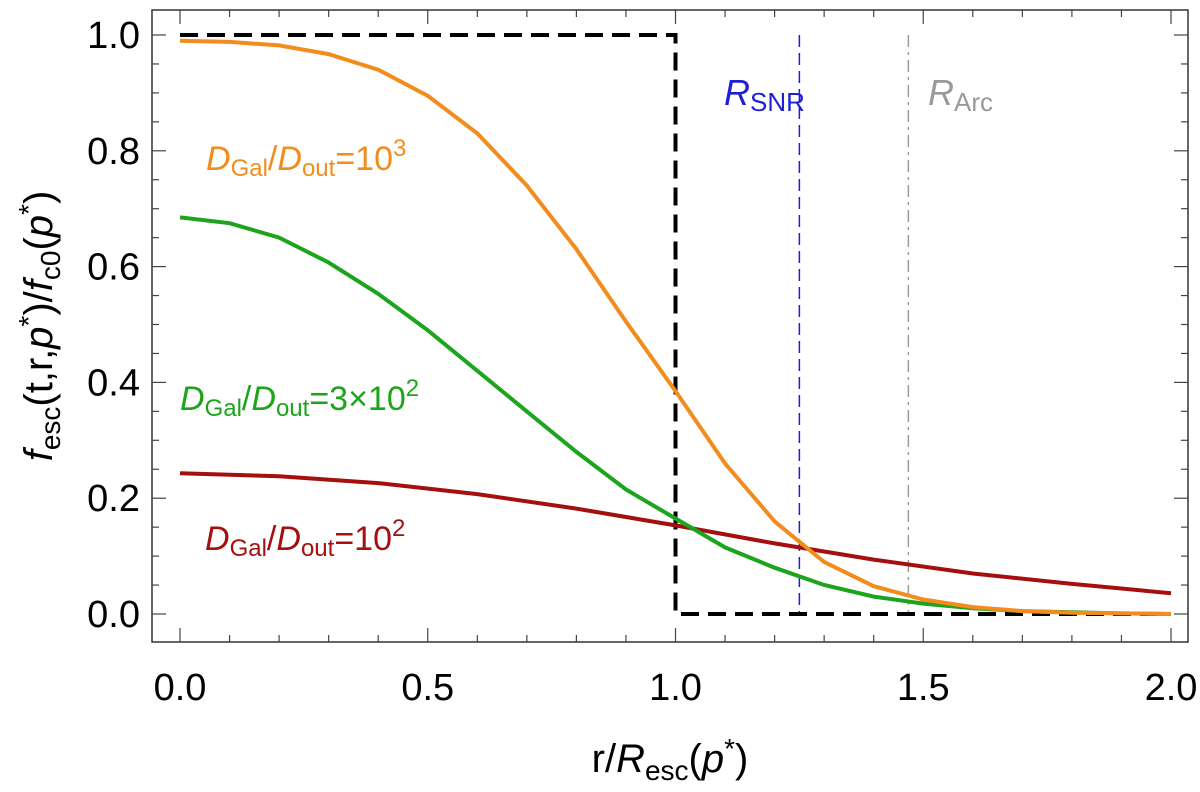  Describe the element at coordinates (1171, 688) in the screenshot. I see `x-tick-label: 2.0` at that location.